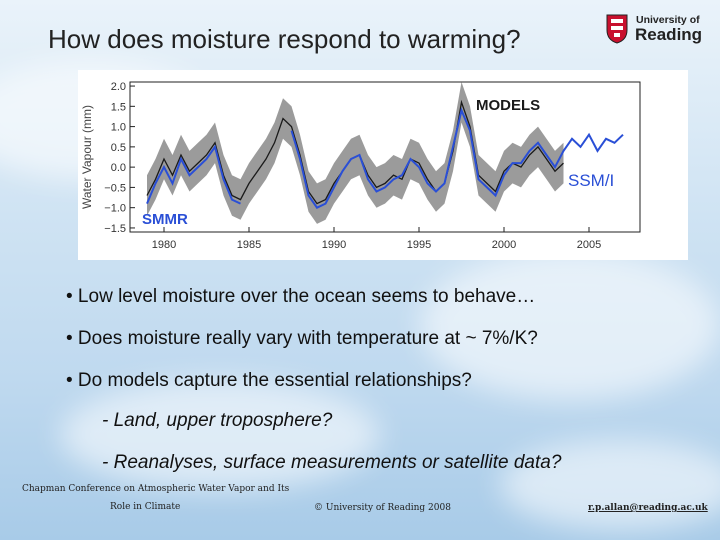 This screenshot has height=540, width=720. Describe the element at coordinates (115, 229) in the screenshot. I see `y-tick-label: −1.5` at that location.